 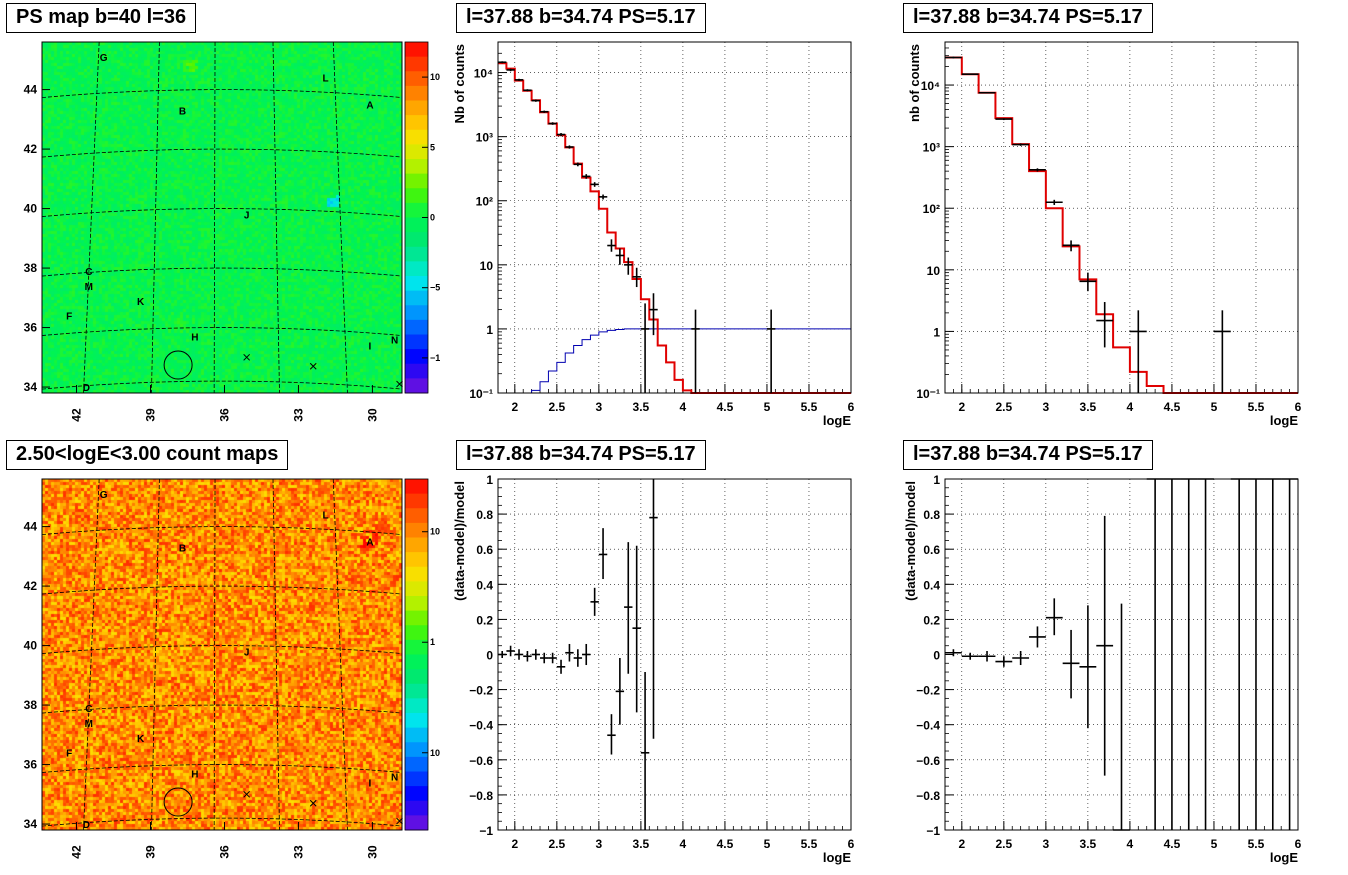 What do you see at coordinates (481, 761) in the screenshot?
I see `y-tick-label: −0.6` at bounding box center [481, 761].